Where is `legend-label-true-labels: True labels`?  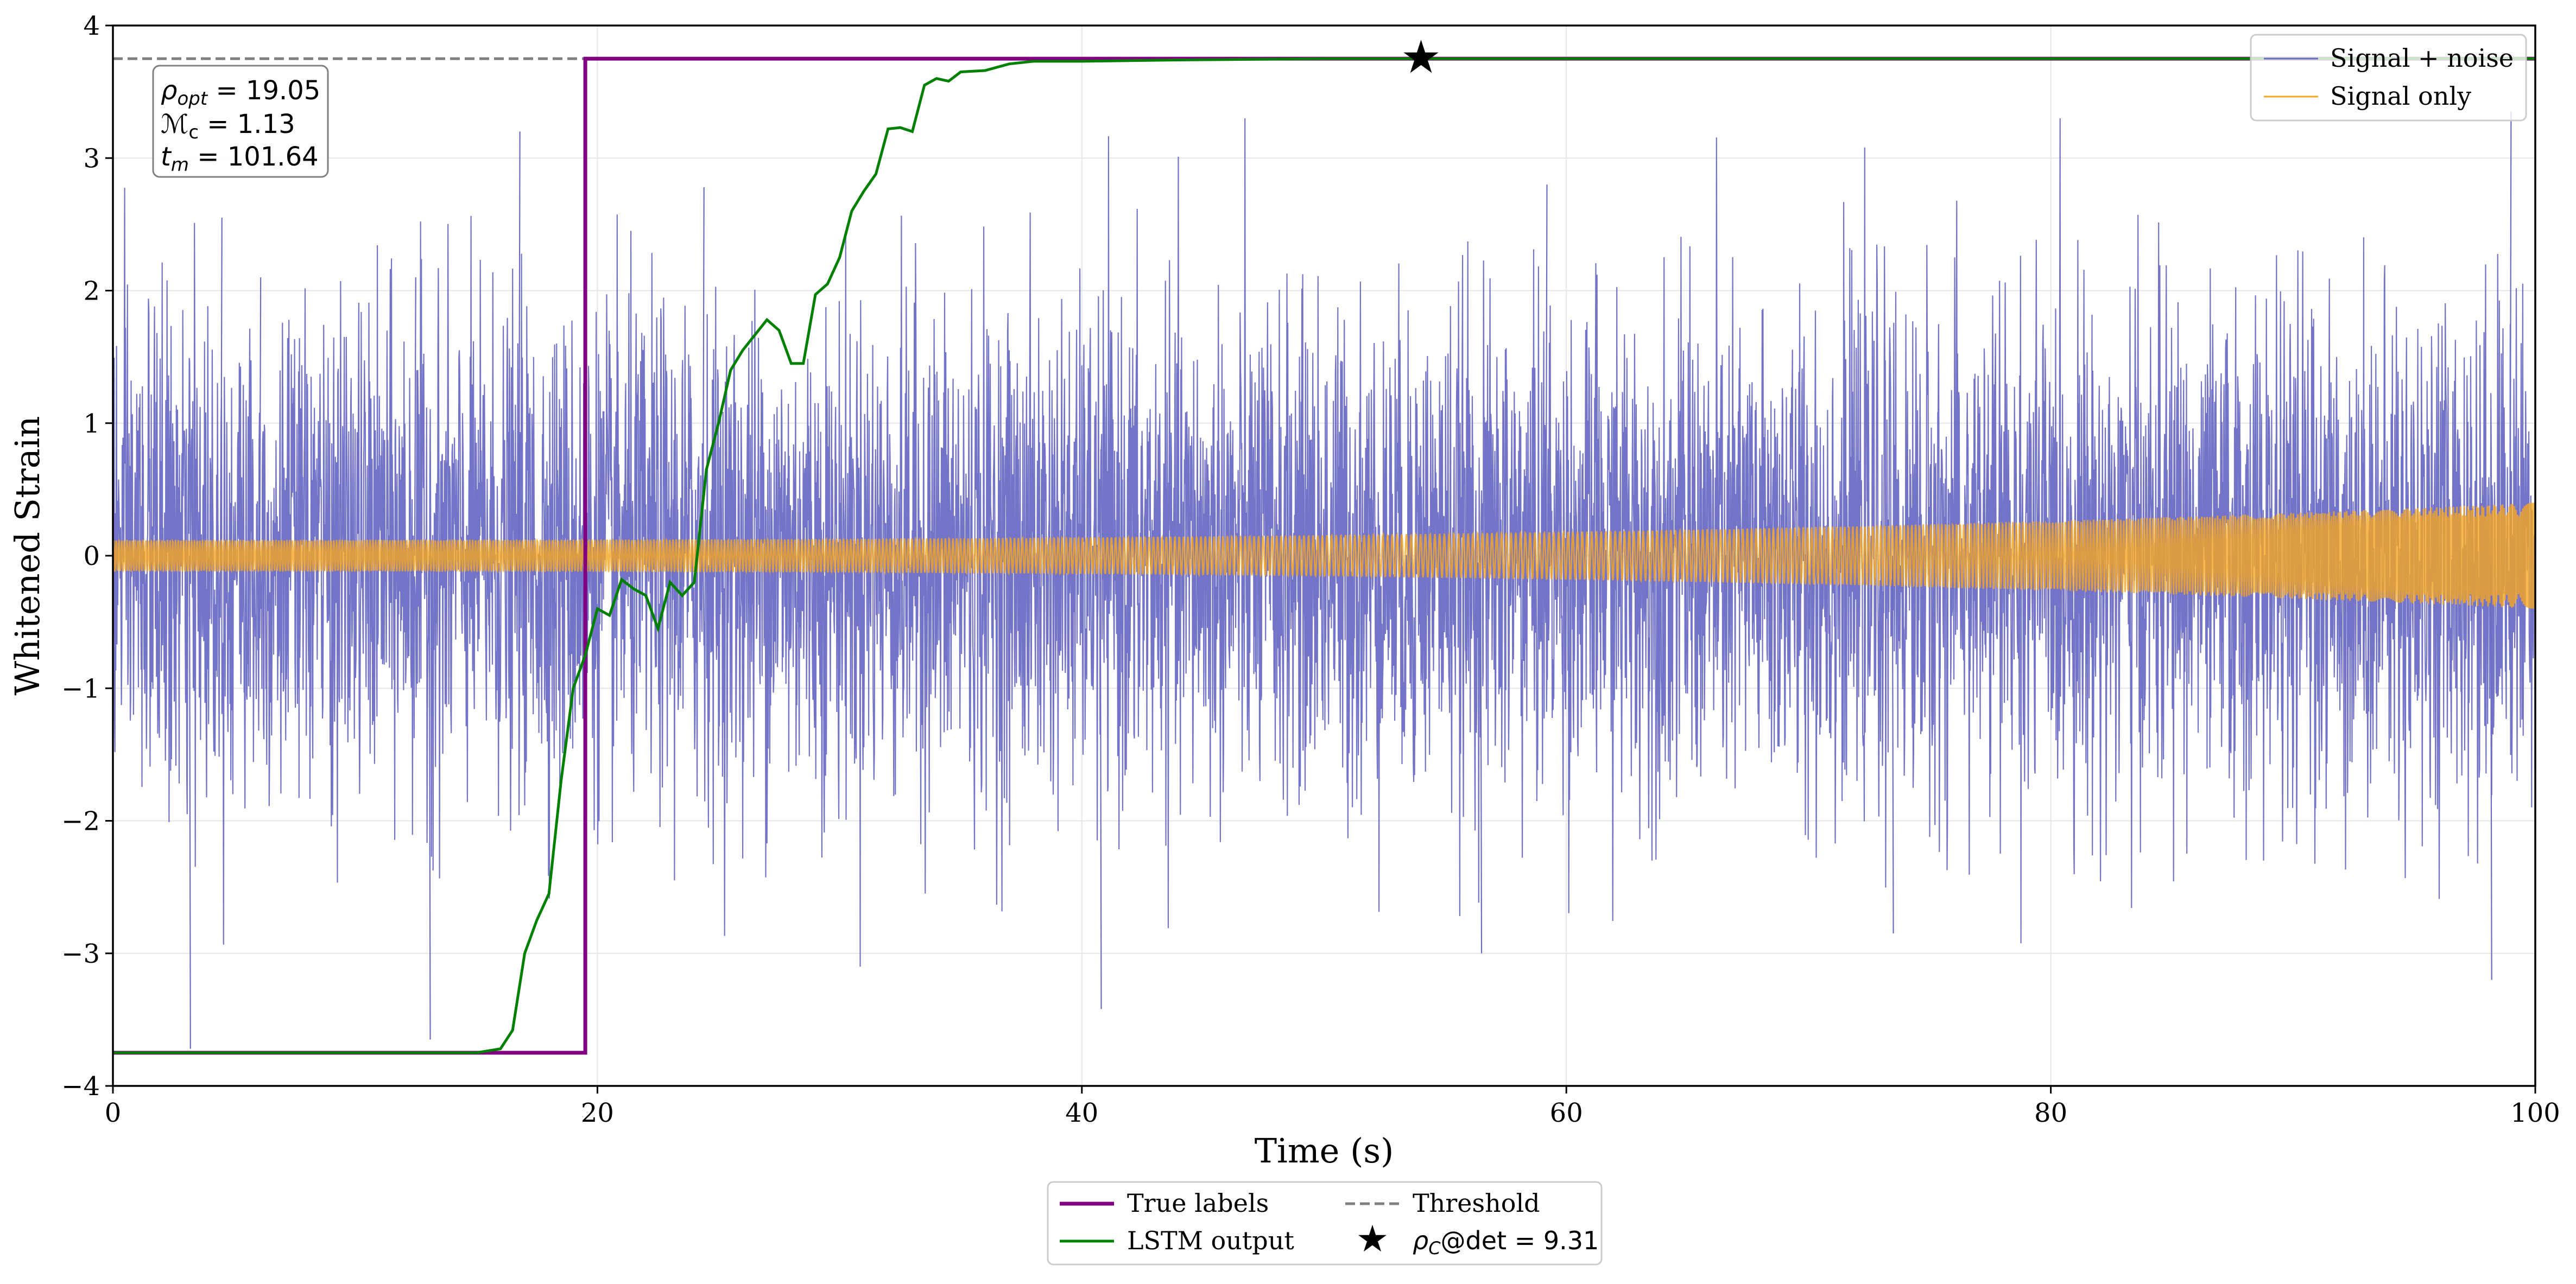
legend-label-true-labels: True labels is located at coordinates (1198, 1203).